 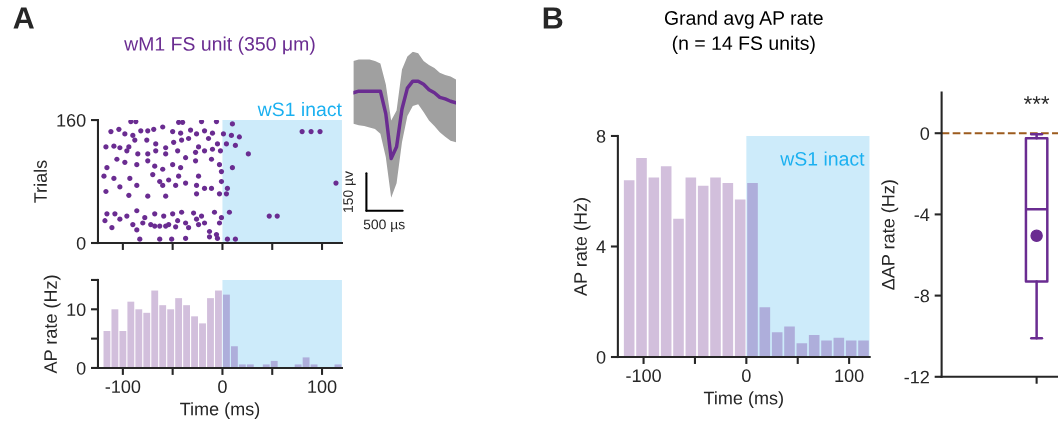 What do you see at coordinates (922, 214) in the screenshot?
I see `y-tick-label: -4` at bounding box center [922, 214].